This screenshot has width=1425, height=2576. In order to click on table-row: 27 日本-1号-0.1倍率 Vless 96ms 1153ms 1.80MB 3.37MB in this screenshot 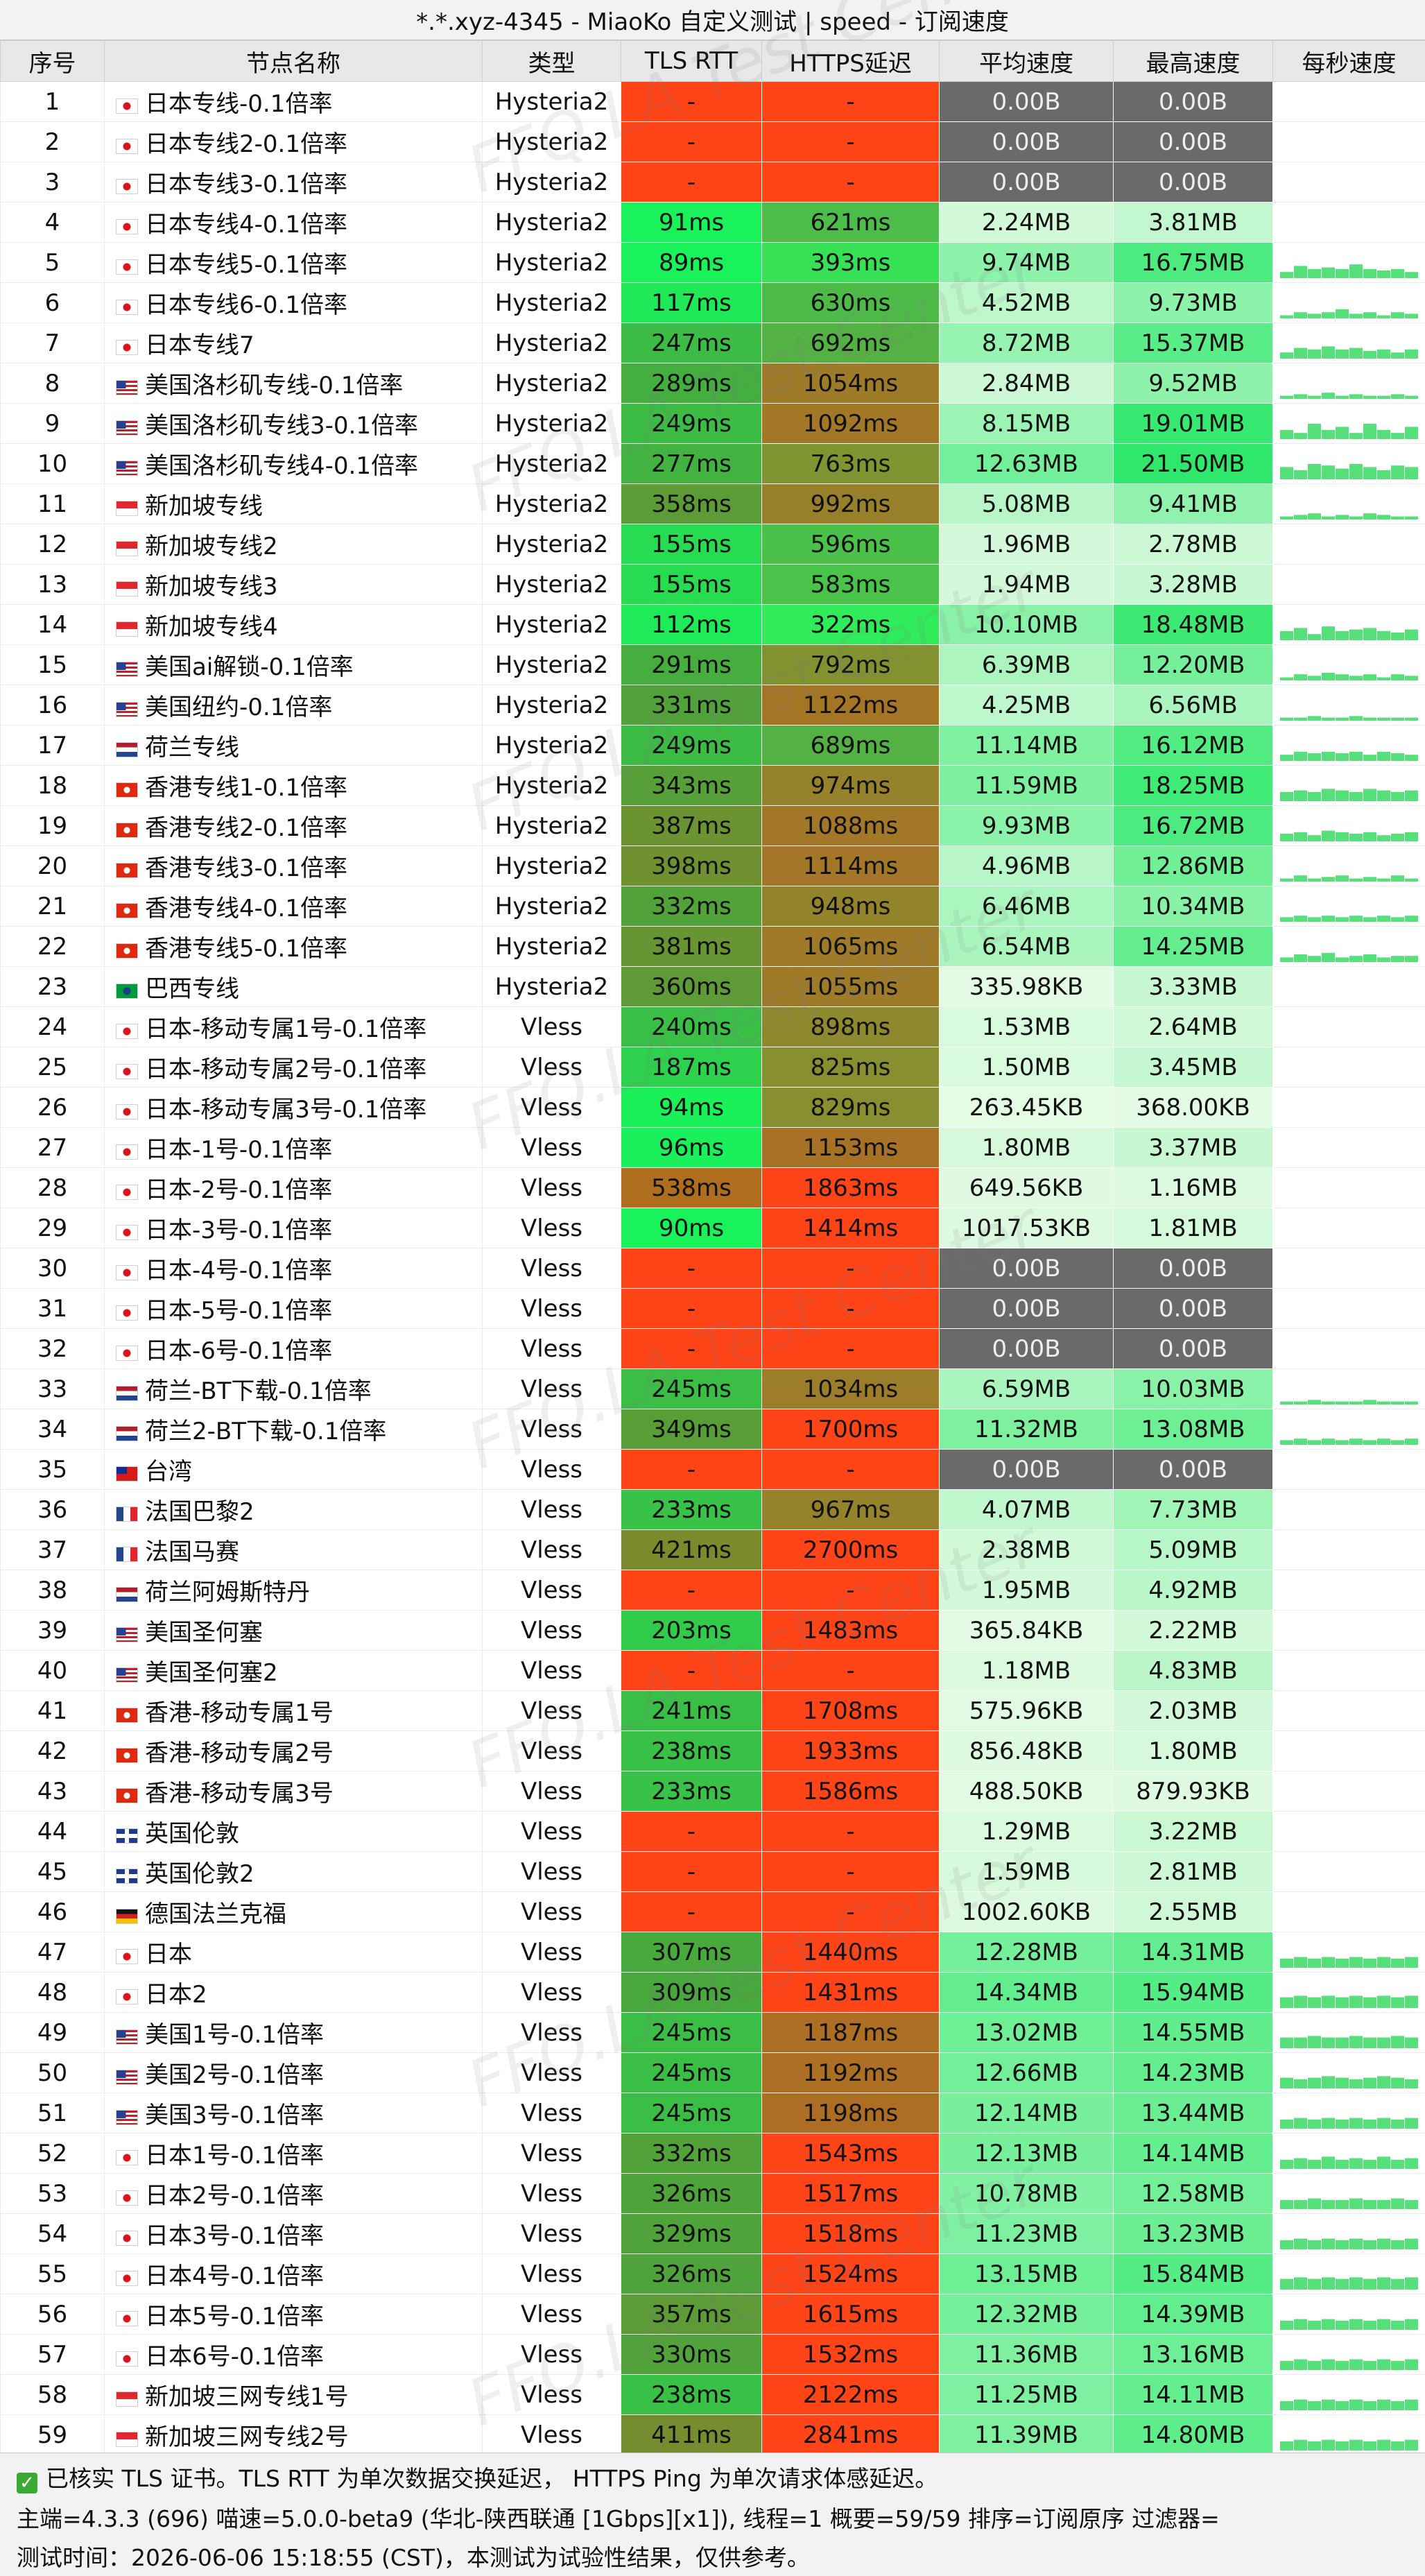, I will do `click(712, 1147)`.